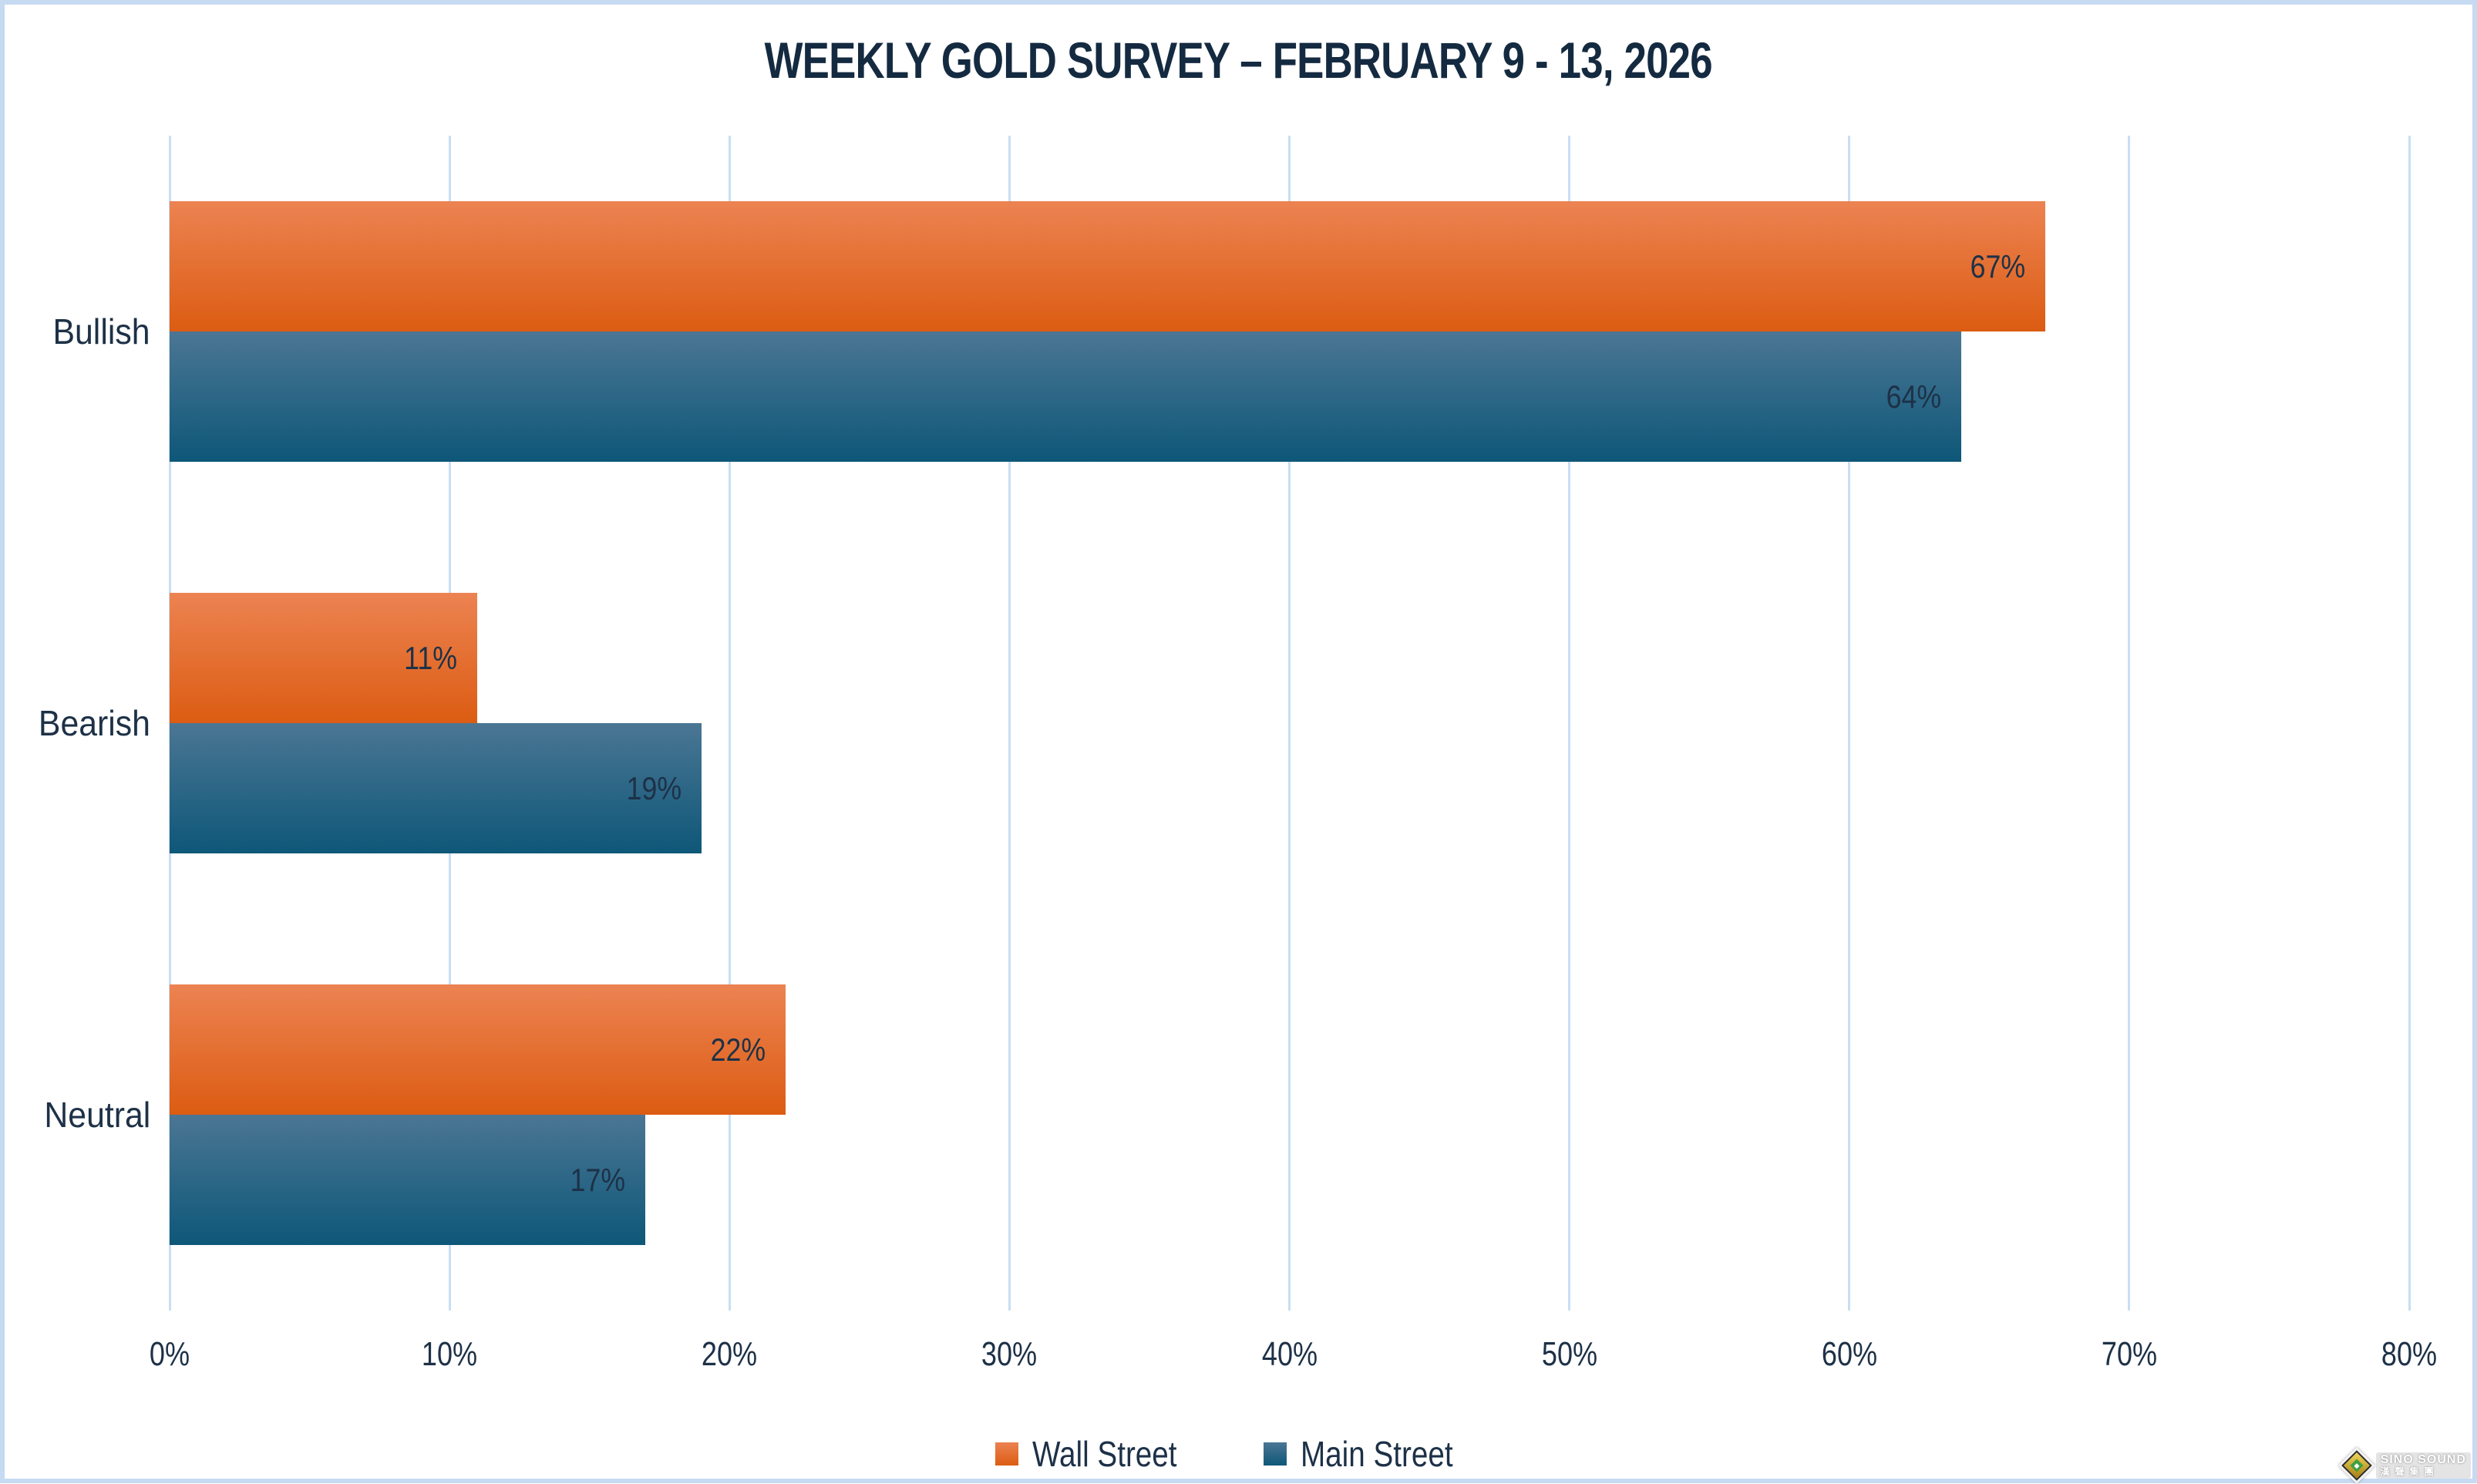  I want to click on x-tick-text: 40%, so click(1290, 1354).